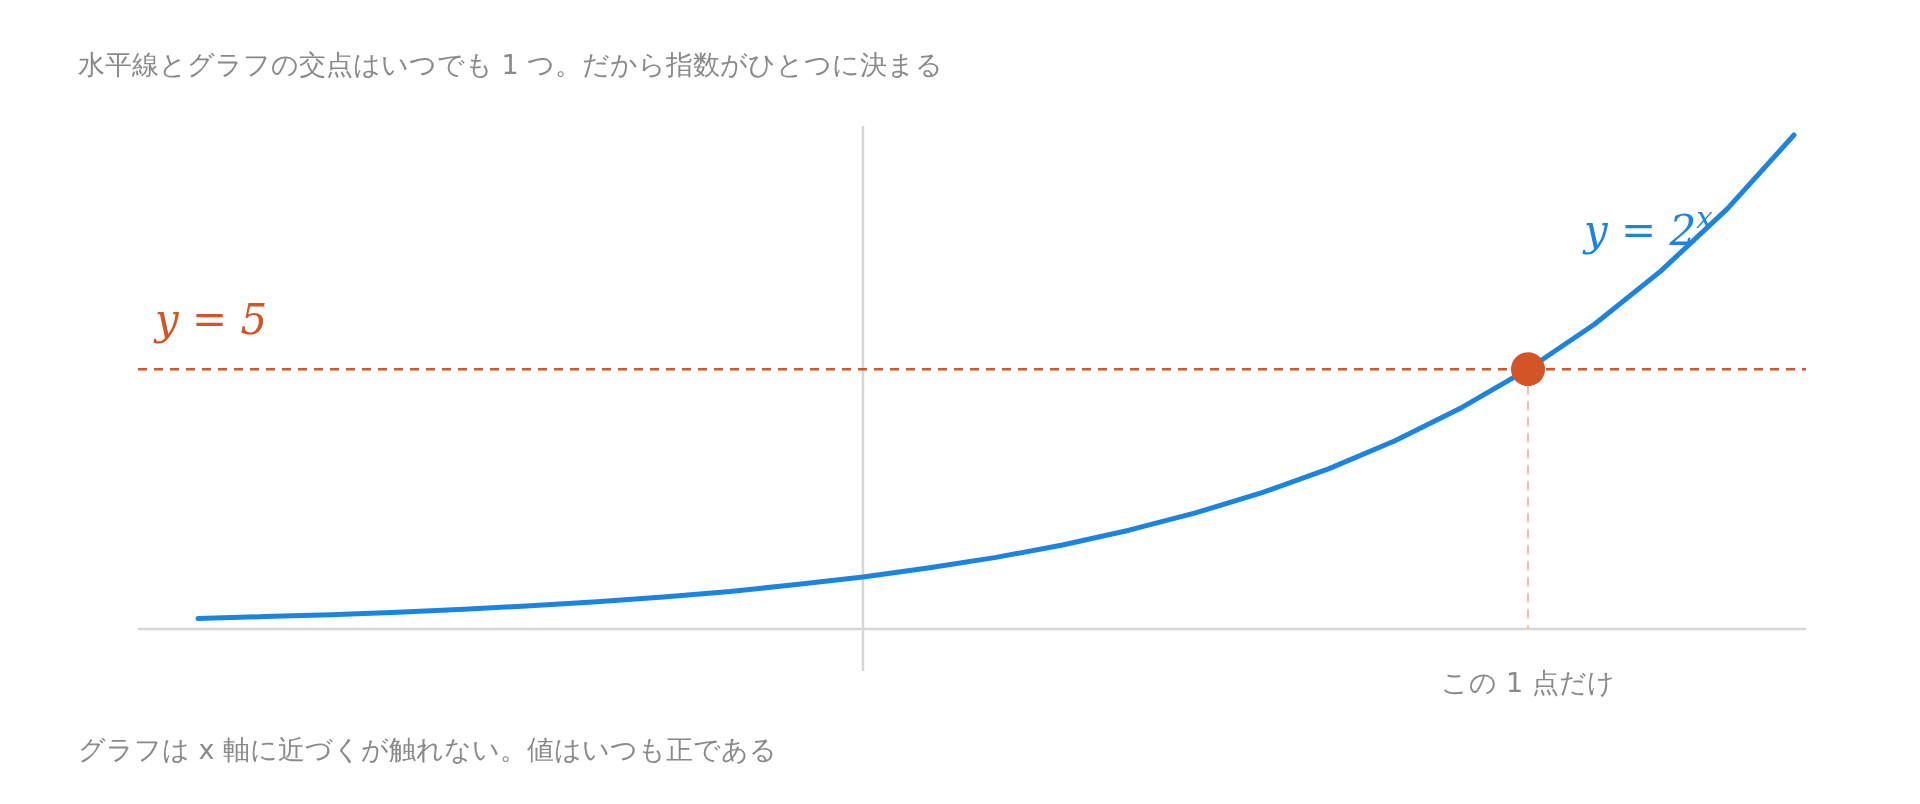 This screenshot has width=1920, height=804. I want to click on chart-title: 水平線とグラフの交点はいつでも 1 つ。だから指数がひとつに決まる, so click(511, 64).